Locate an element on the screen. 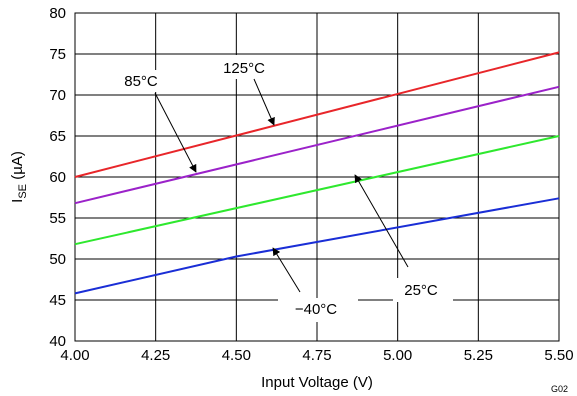 The image size is (577, 396). y-tick-labels: 40 45 50 55 60 65 70 75 80 is located at coordinates (57, 177).